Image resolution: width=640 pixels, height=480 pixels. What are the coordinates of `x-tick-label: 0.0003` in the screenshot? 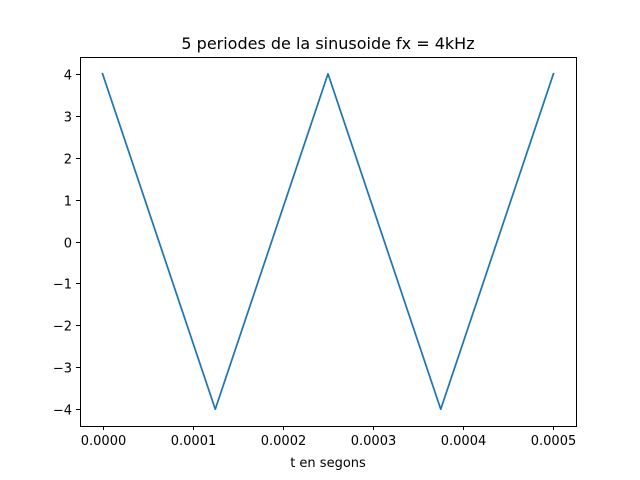 It's located at (374, 441).